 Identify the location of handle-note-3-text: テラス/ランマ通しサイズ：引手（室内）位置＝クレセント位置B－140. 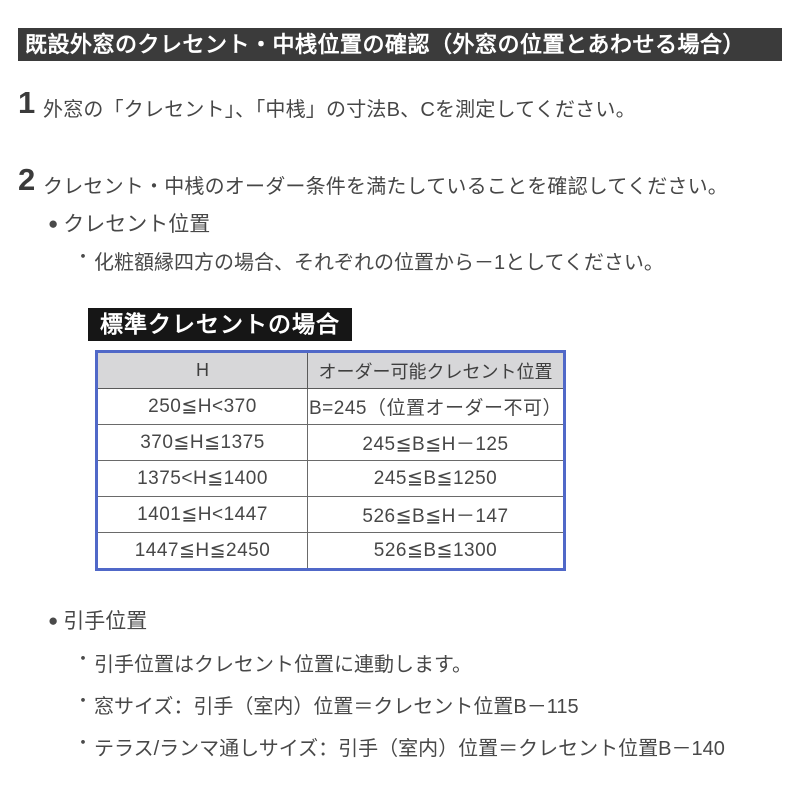
(409, 749).